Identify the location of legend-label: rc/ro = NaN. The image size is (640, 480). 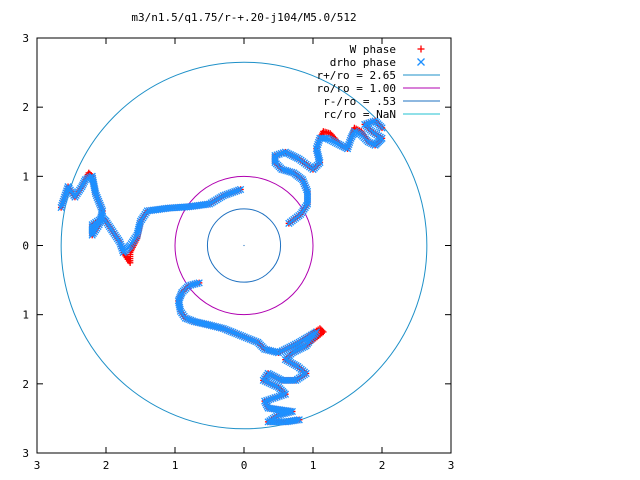
(359, 114).